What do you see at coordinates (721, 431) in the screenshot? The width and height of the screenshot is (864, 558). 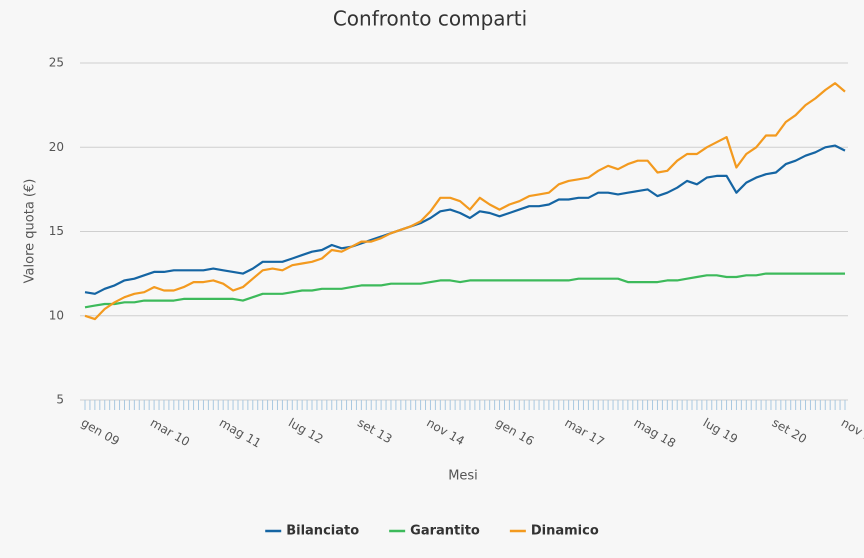 I see `x-tick-label: lug 19` at bounding box center [721, 431].